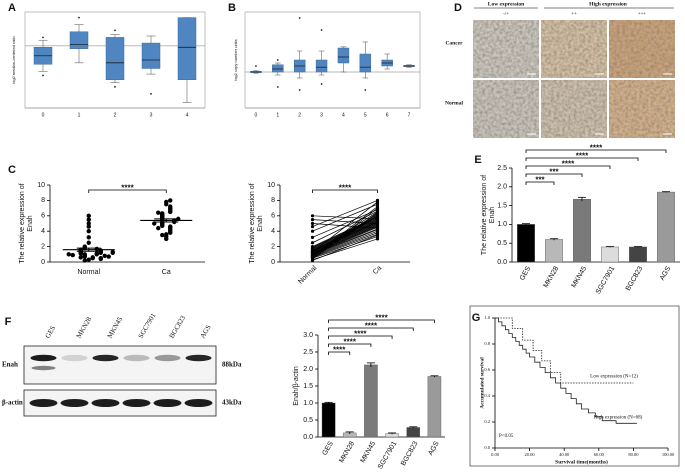  What do you see at coordinates (530, 454) in the screenshot?
I see `x-tick-label: 20.00` at bounding box center [530, 454].